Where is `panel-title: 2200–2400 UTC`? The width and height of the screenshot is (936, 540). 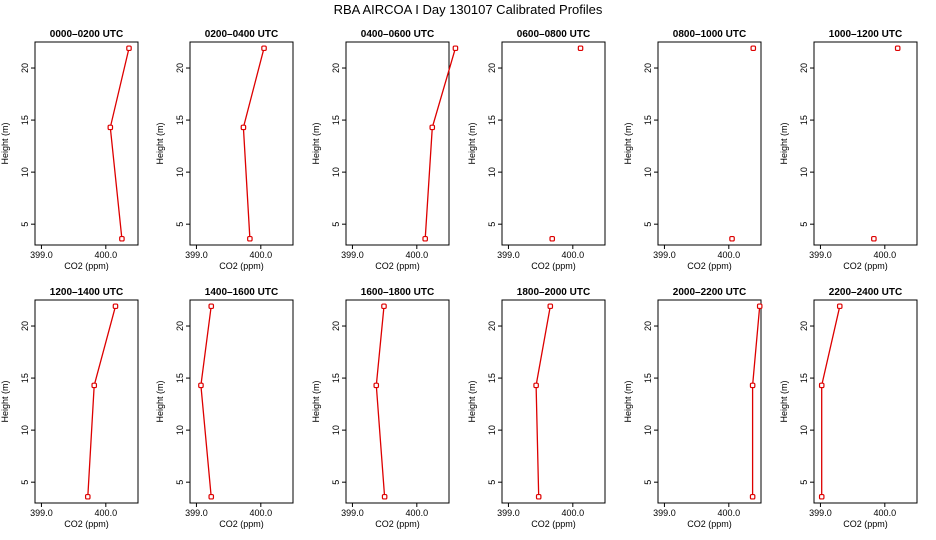
panel-title: 2200–2400 UTC is located at coordinates (865, 292).